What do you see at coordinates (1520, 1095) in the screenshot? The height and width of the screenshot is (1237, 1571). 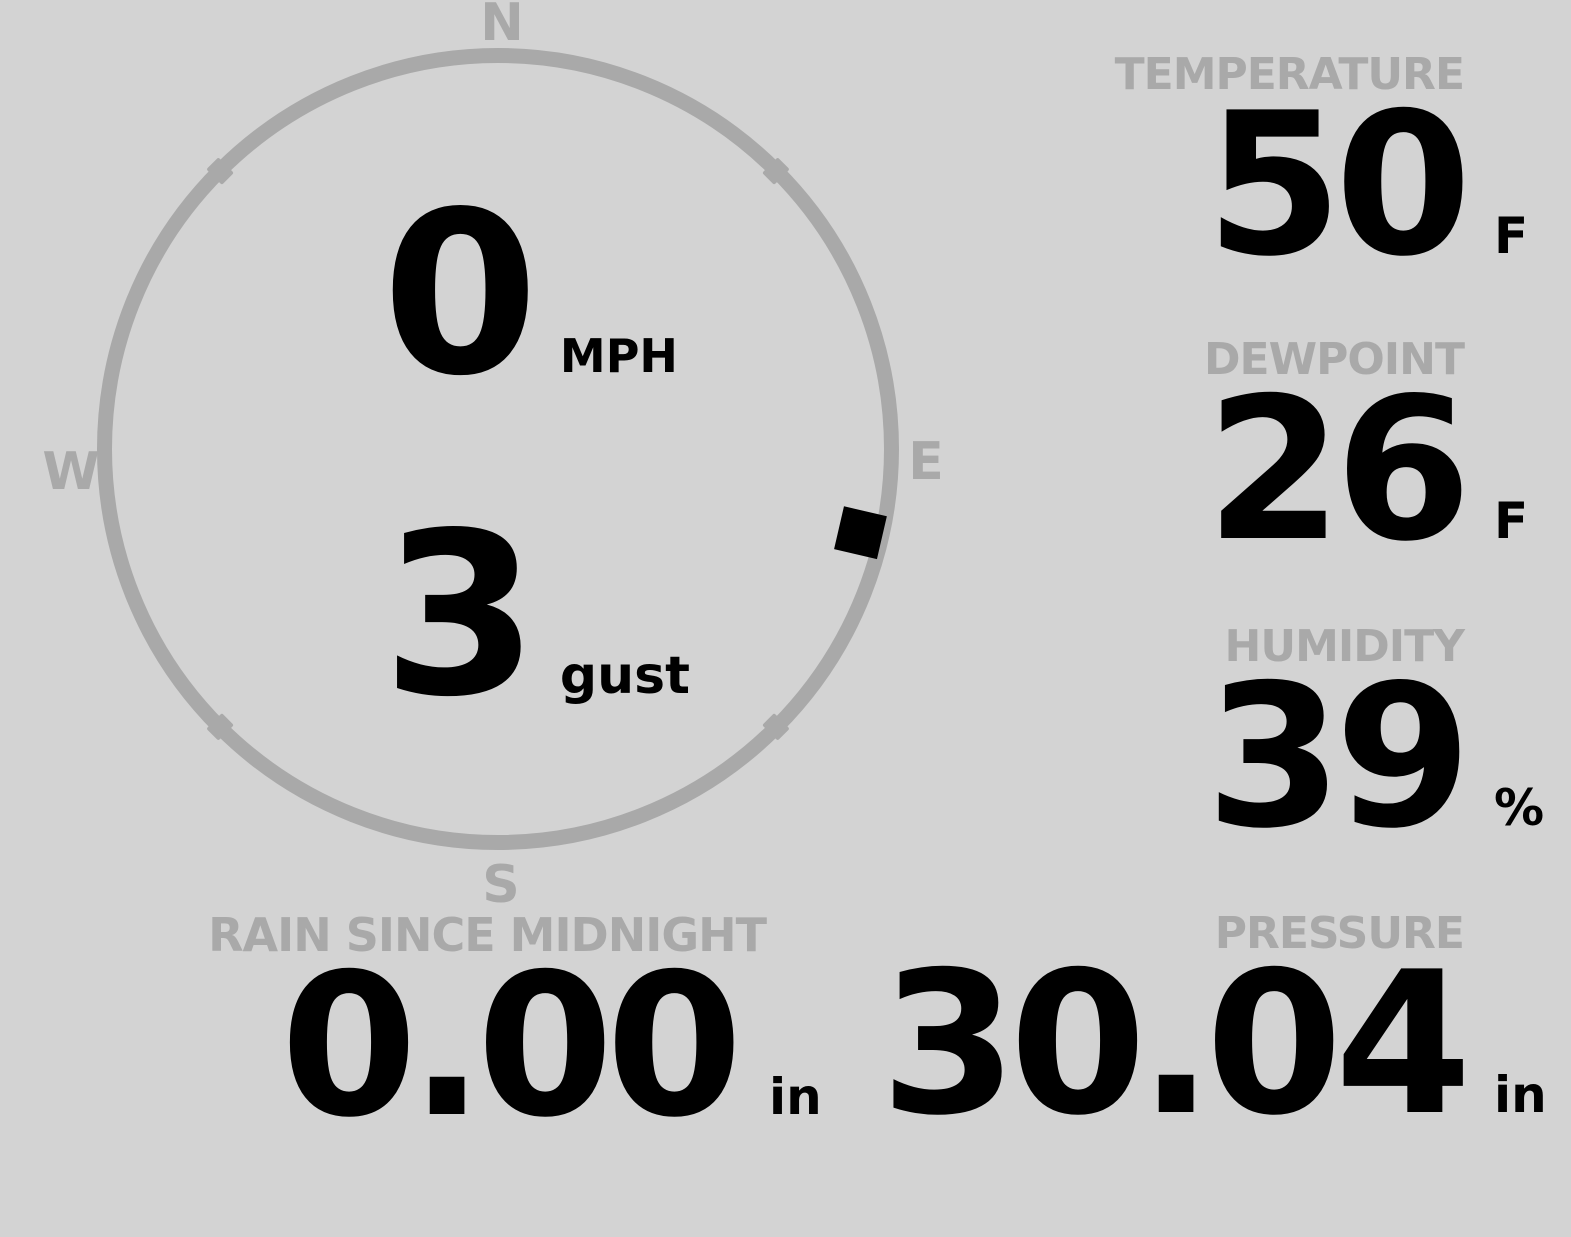 I see `pressure-unit: in` at bounding box center [1520, 1095].